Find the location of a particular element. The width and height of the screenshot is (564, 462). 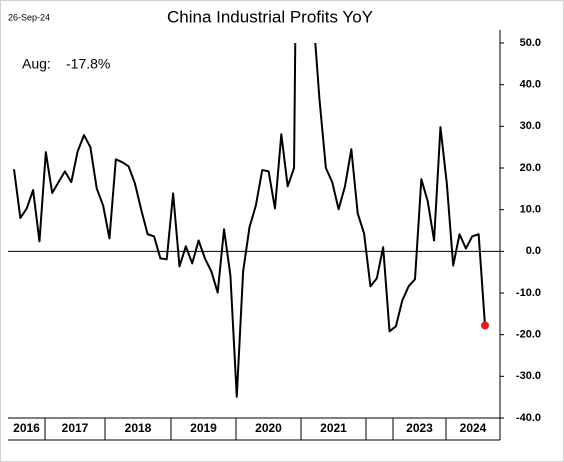

y-tick-label: 40.0 is located at coordinates (530, 85).